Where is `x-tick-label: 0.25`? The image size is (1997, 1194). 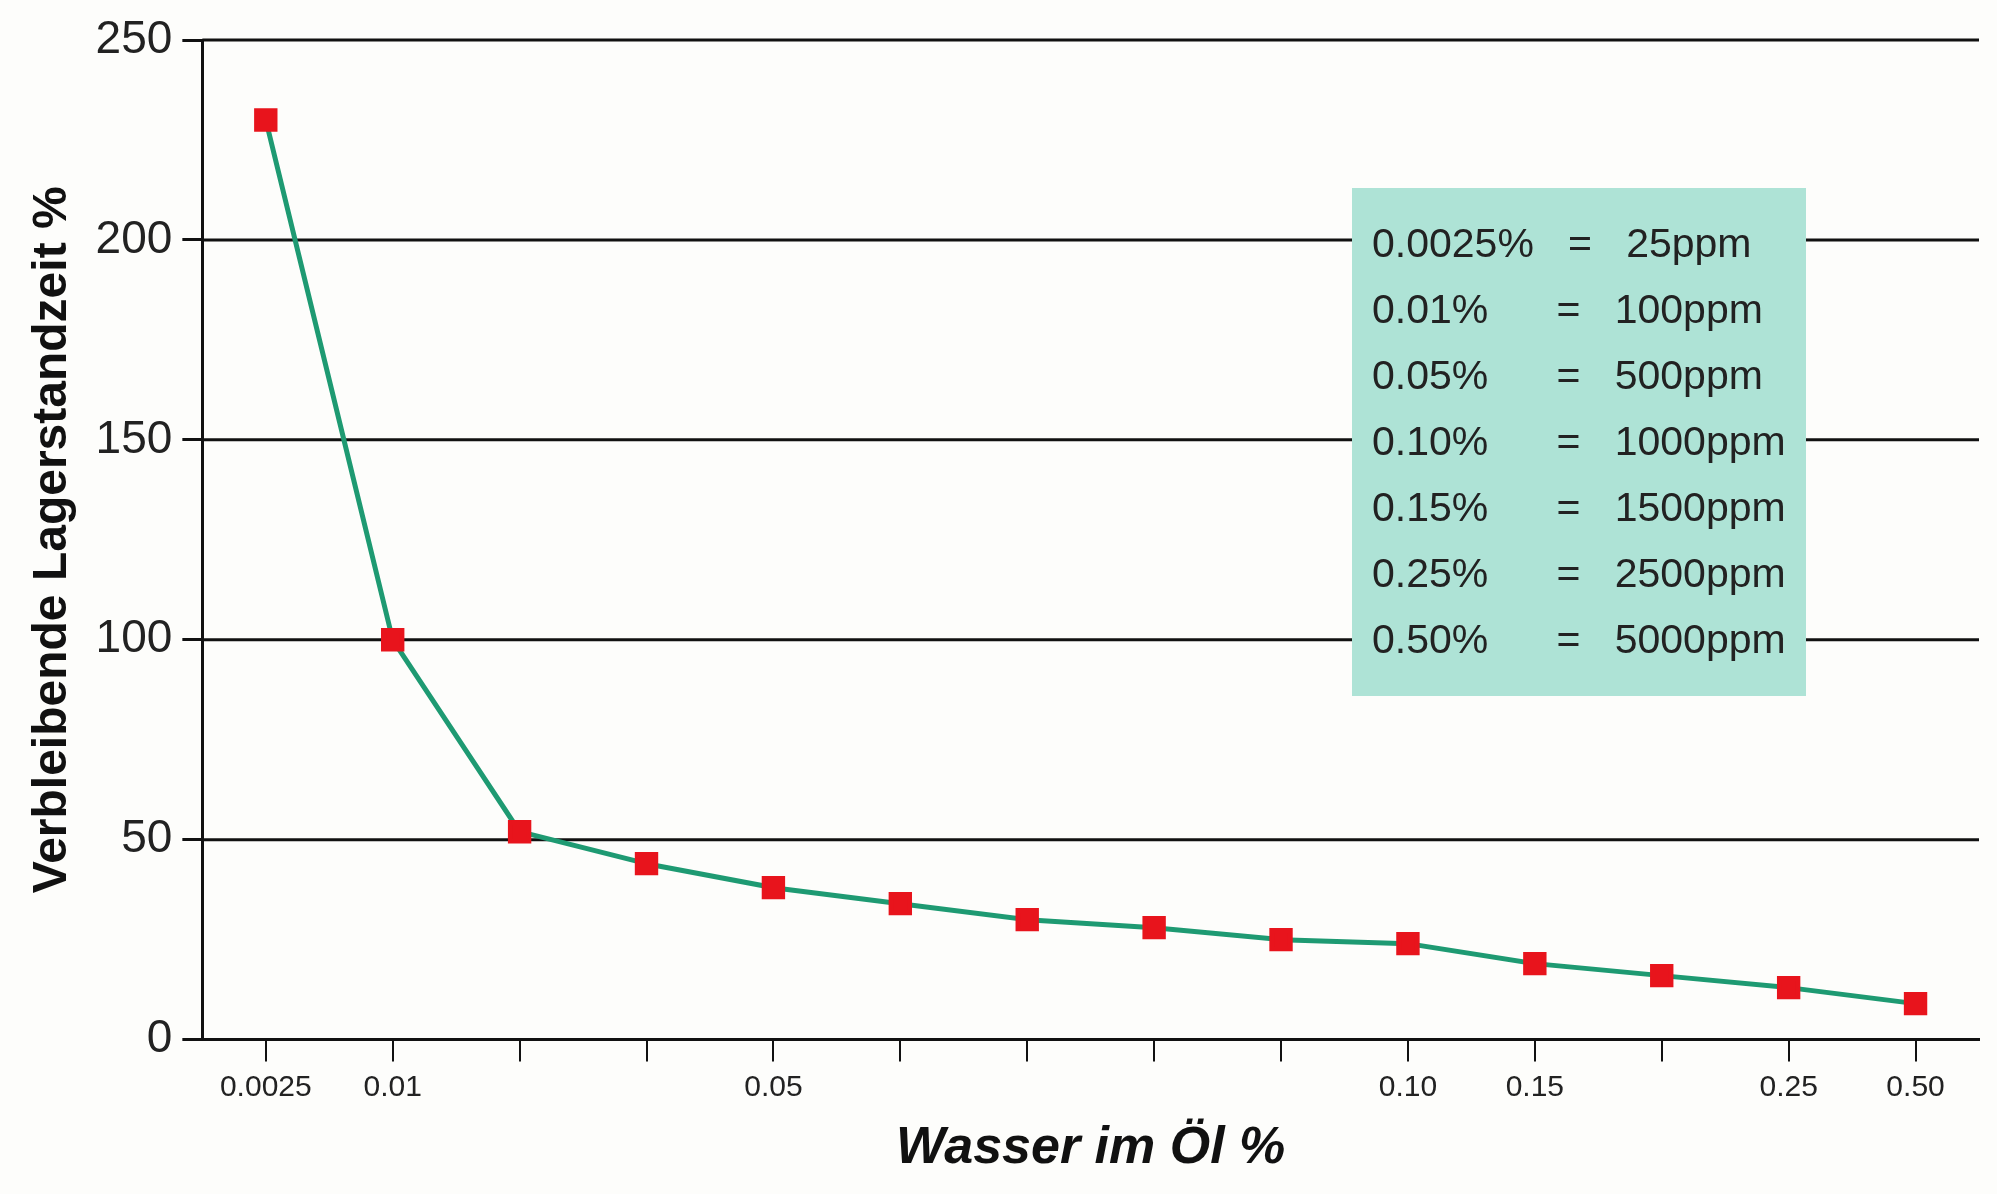
x-tick-label: 0.25 is located at coordinates (1788, 1085).